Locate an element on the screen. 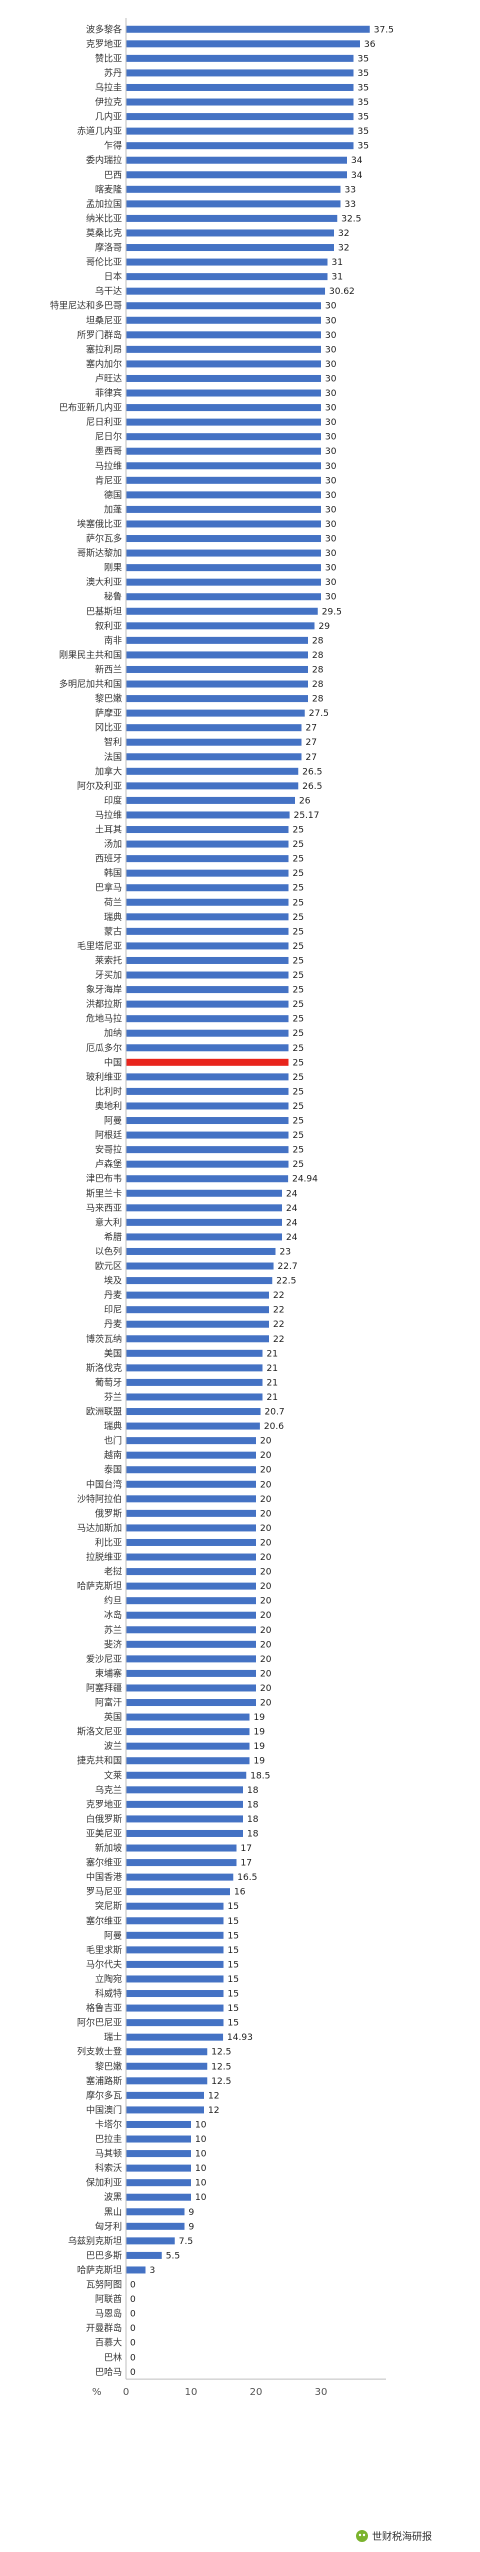 The width and height of the screenshot is (480, 2552). category-label: 沙特阿拉伯 is located at coordinates (99, 1499).